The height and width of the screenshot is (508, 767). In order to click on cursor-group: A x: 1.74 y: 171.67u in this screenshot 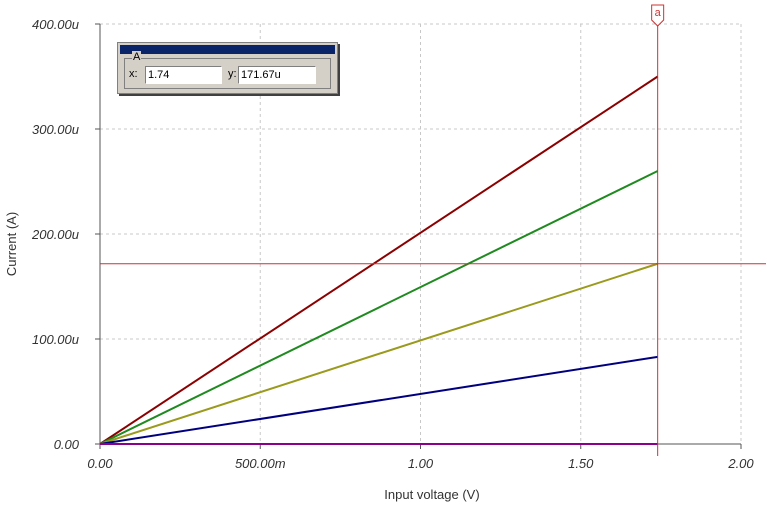, I will do `click(227, 70)`.